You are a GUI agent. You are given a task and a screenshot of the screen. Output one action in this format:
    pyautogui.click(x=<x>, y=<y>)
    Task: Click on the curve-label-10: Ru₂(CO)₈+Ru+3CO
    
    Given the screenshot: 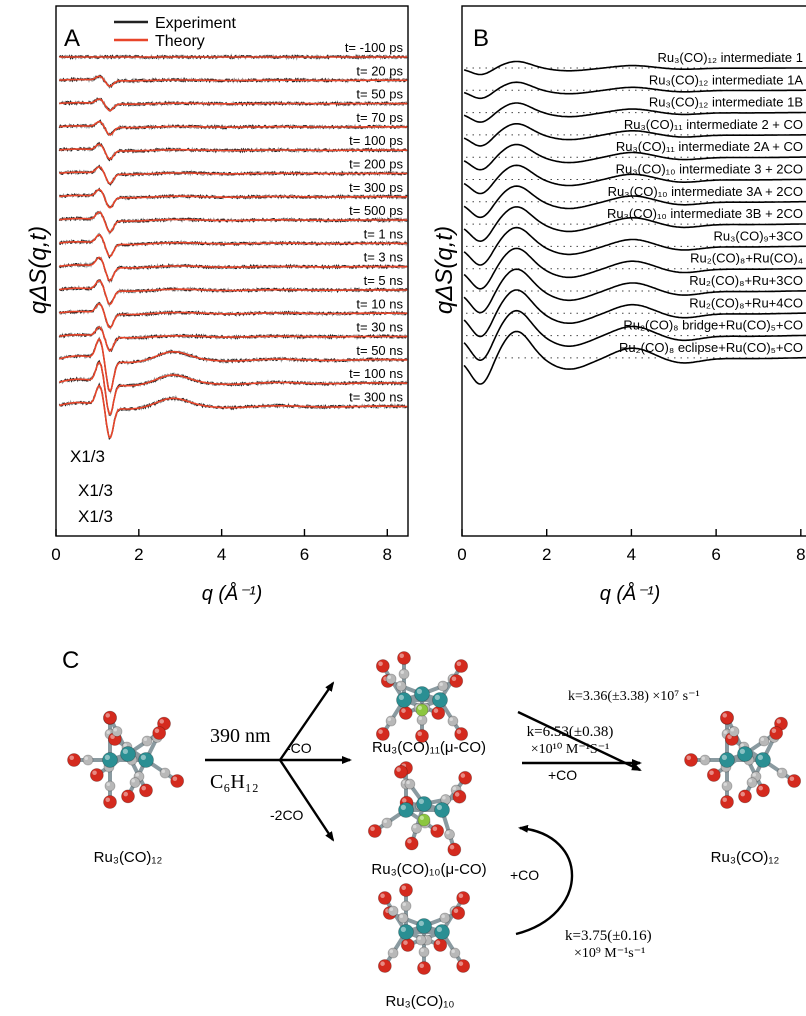 What is the action you would take?
    pyautogui.click(x=746, y=280)
    